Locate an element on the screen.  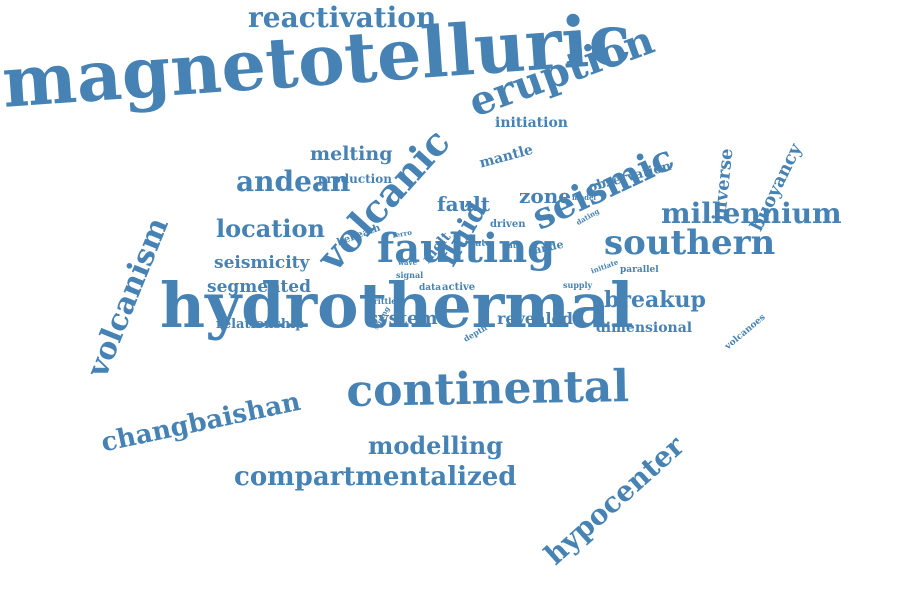
word-volcanoes: volcanoes is located at coordinates (745, 332).